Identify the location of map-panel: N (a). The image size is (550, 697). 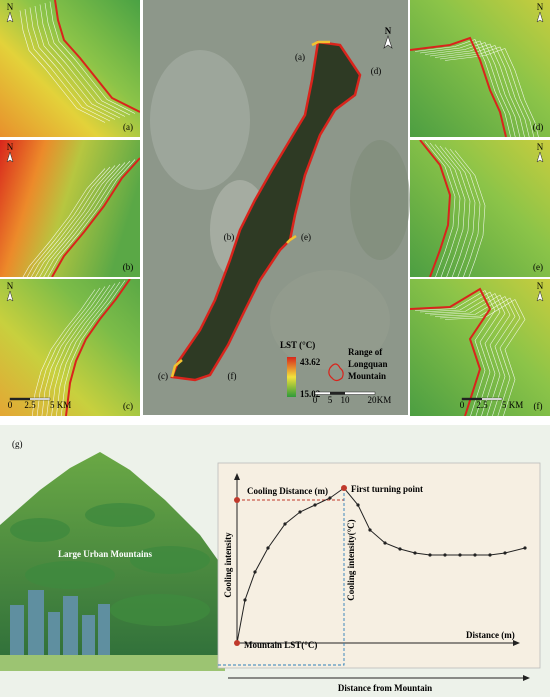
(70, 68).